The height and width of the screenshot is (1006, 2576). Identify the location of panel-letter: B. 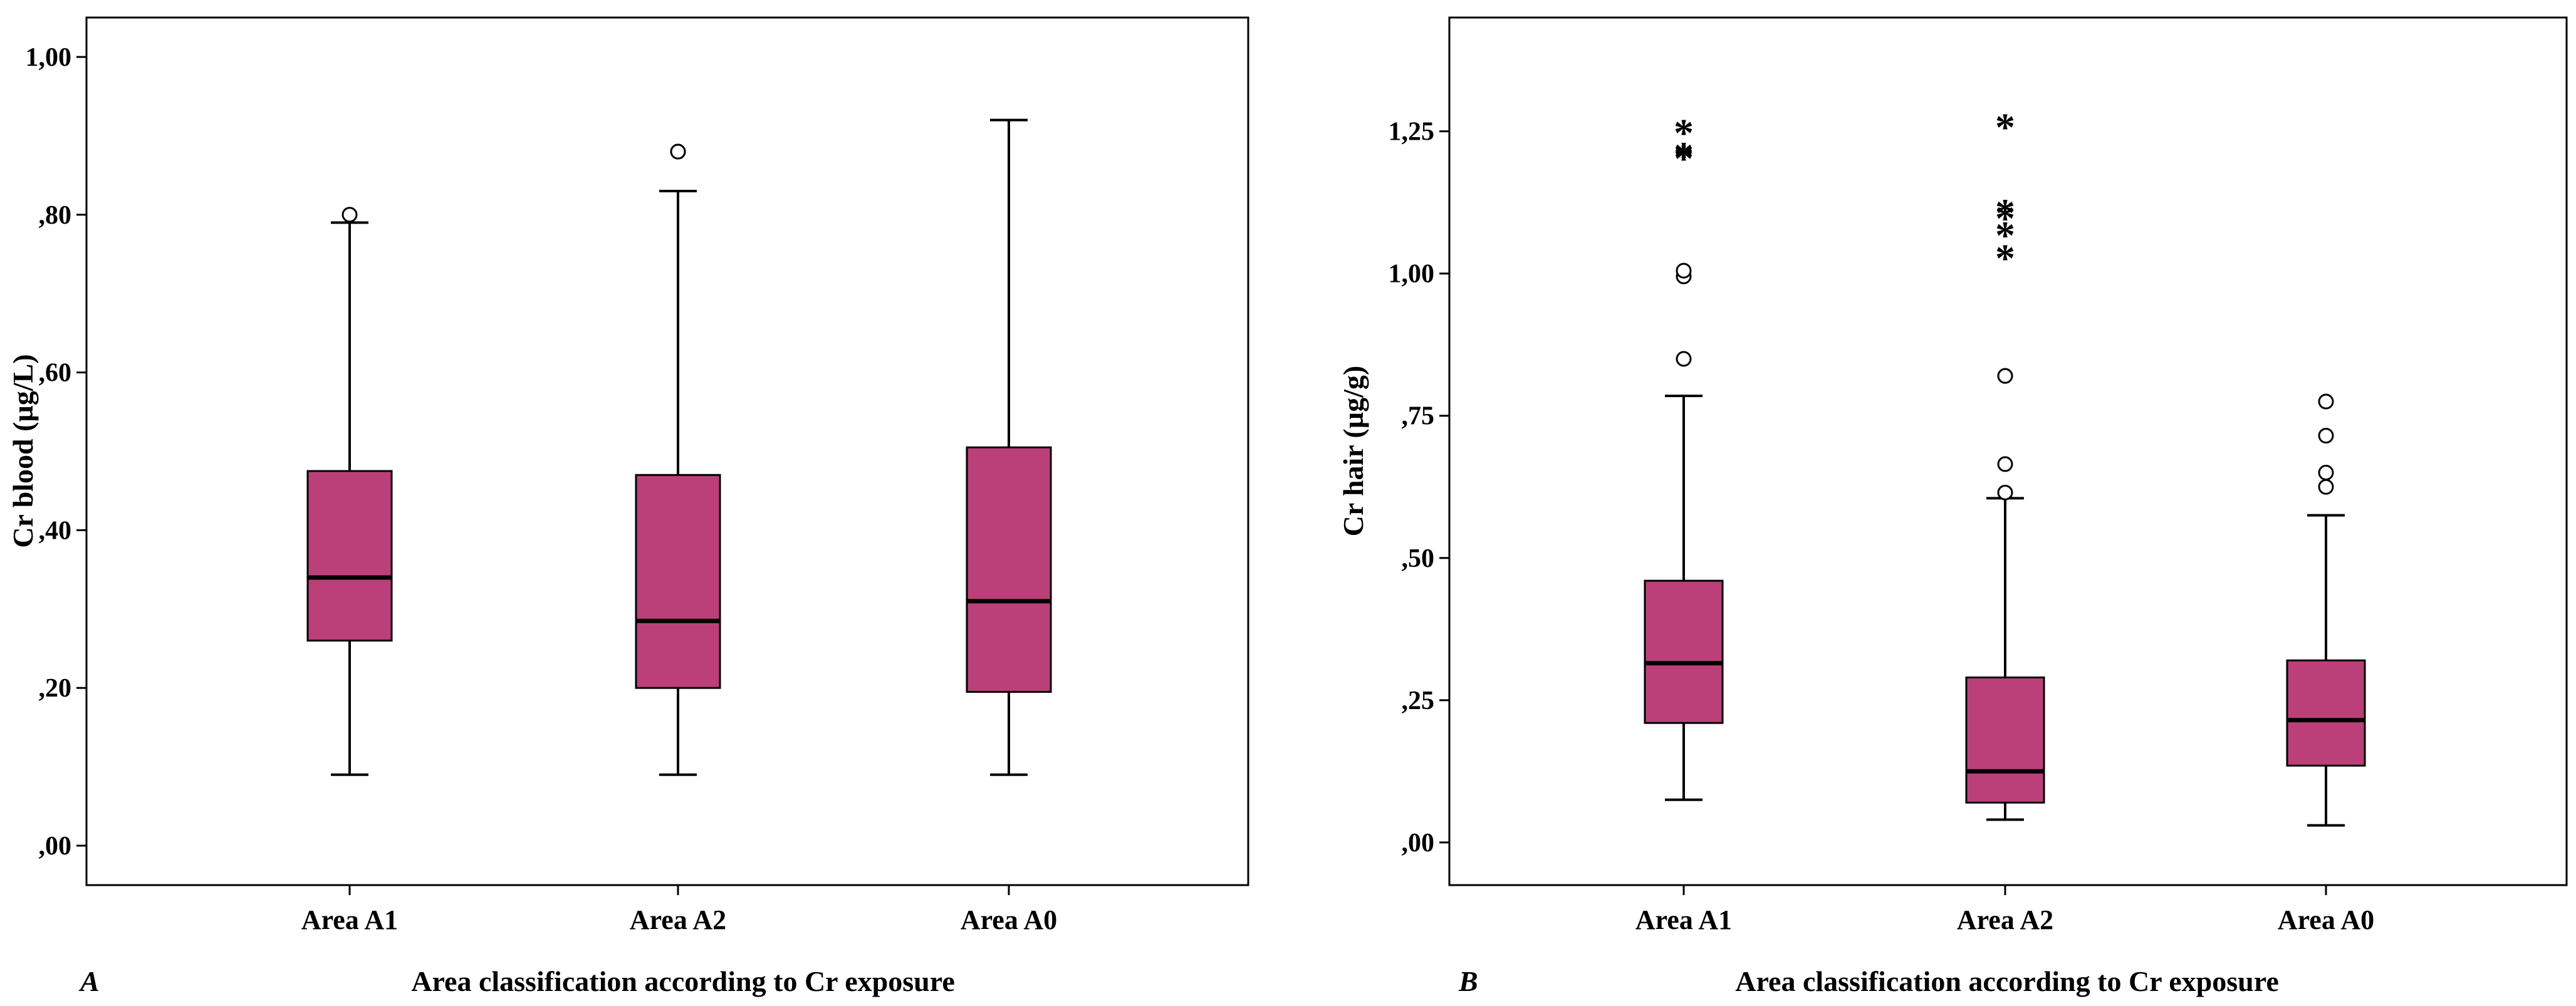
(1468, 981).